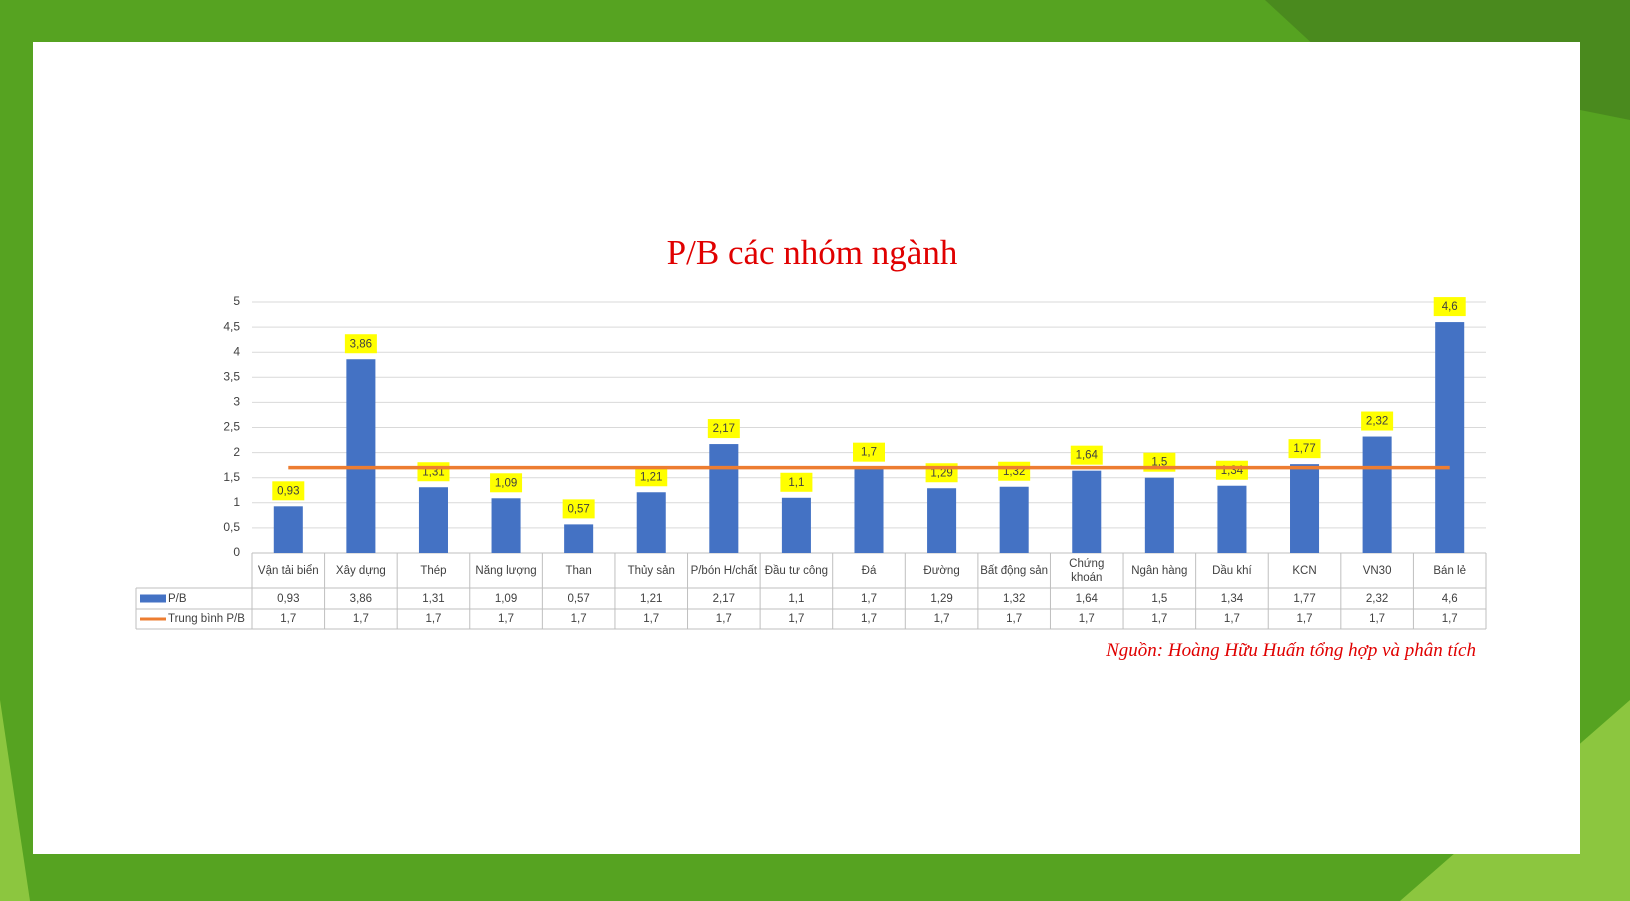  What do you see at coordinates (1449, 598) in the screenshot?
I see `table-value: 4,6` at bounding box center [1449, 598].